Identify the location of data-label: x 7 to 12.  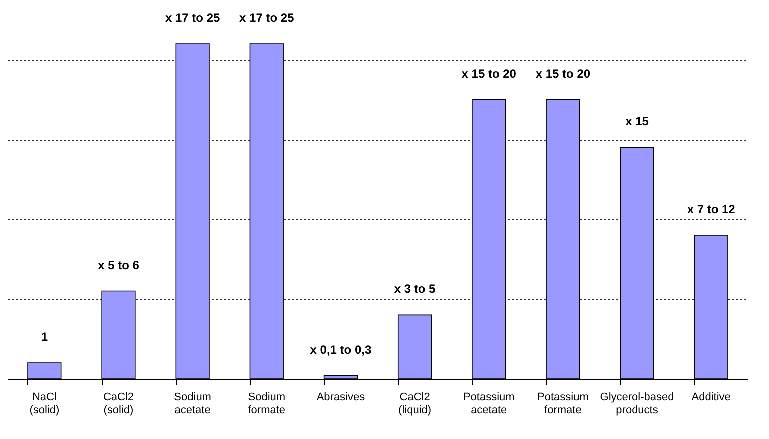
(711, 209).